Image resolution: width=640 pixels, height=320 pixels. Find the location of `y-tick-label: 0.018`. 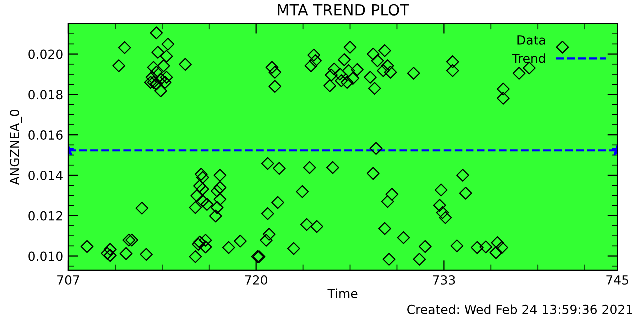

y-tick-label: 0.018 is located at coordinates (45, 95).